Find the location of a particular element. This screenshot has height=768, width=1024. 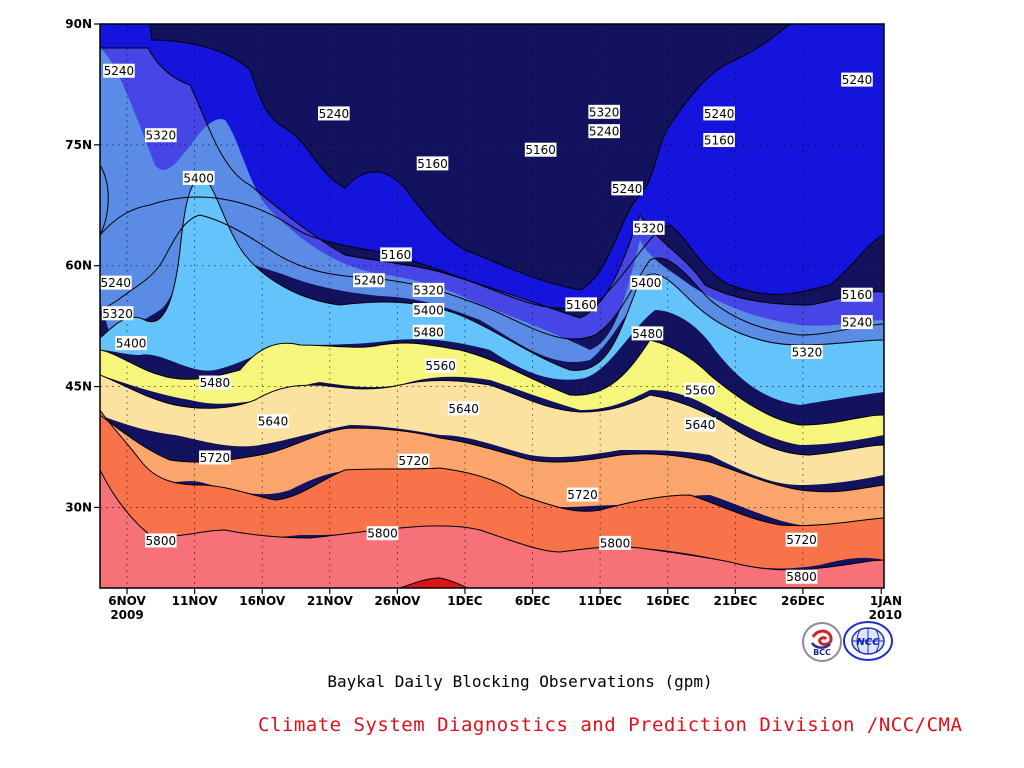

ncc-logo: NCC is located at coordinates (868, 641).